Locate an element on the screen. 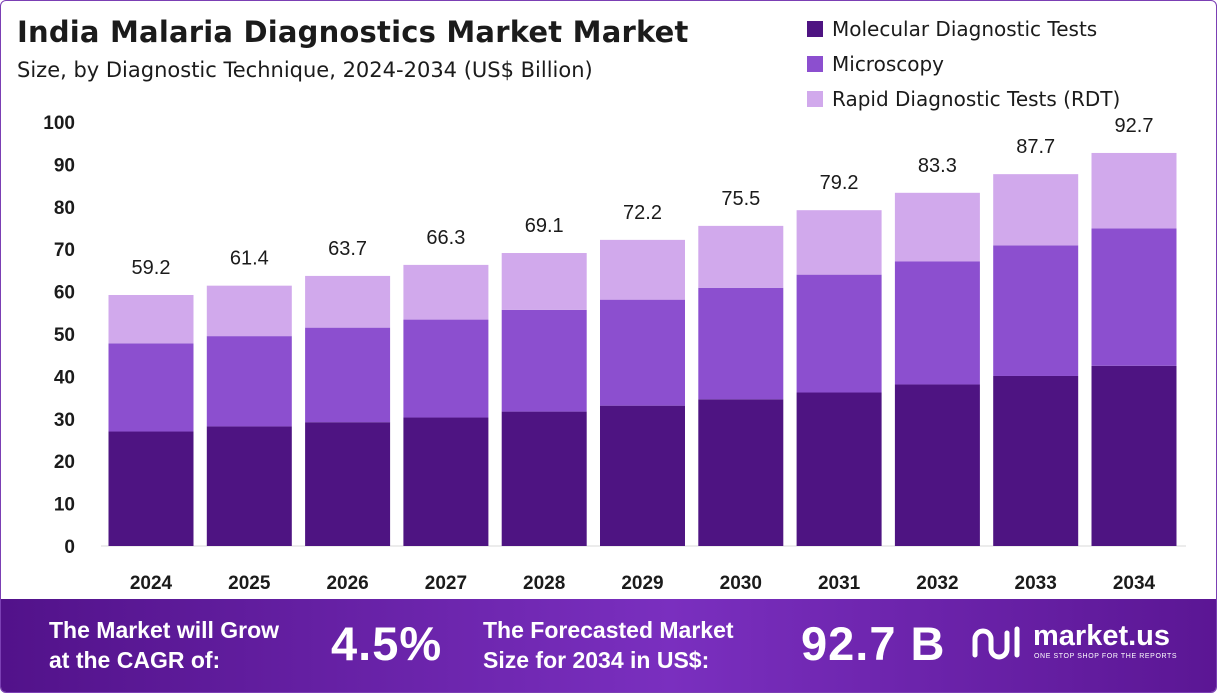  total-label-2034: 92.7 is located at coordinates (1134, 126).